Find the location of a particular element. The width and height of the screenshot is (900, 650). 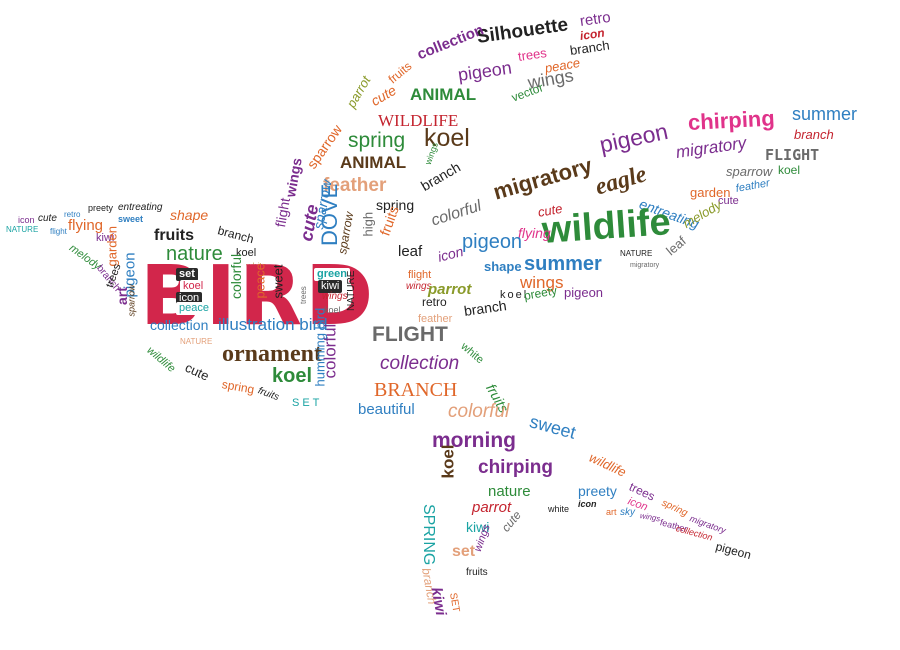

word-branch: branch is located at coordinates (589, 47).